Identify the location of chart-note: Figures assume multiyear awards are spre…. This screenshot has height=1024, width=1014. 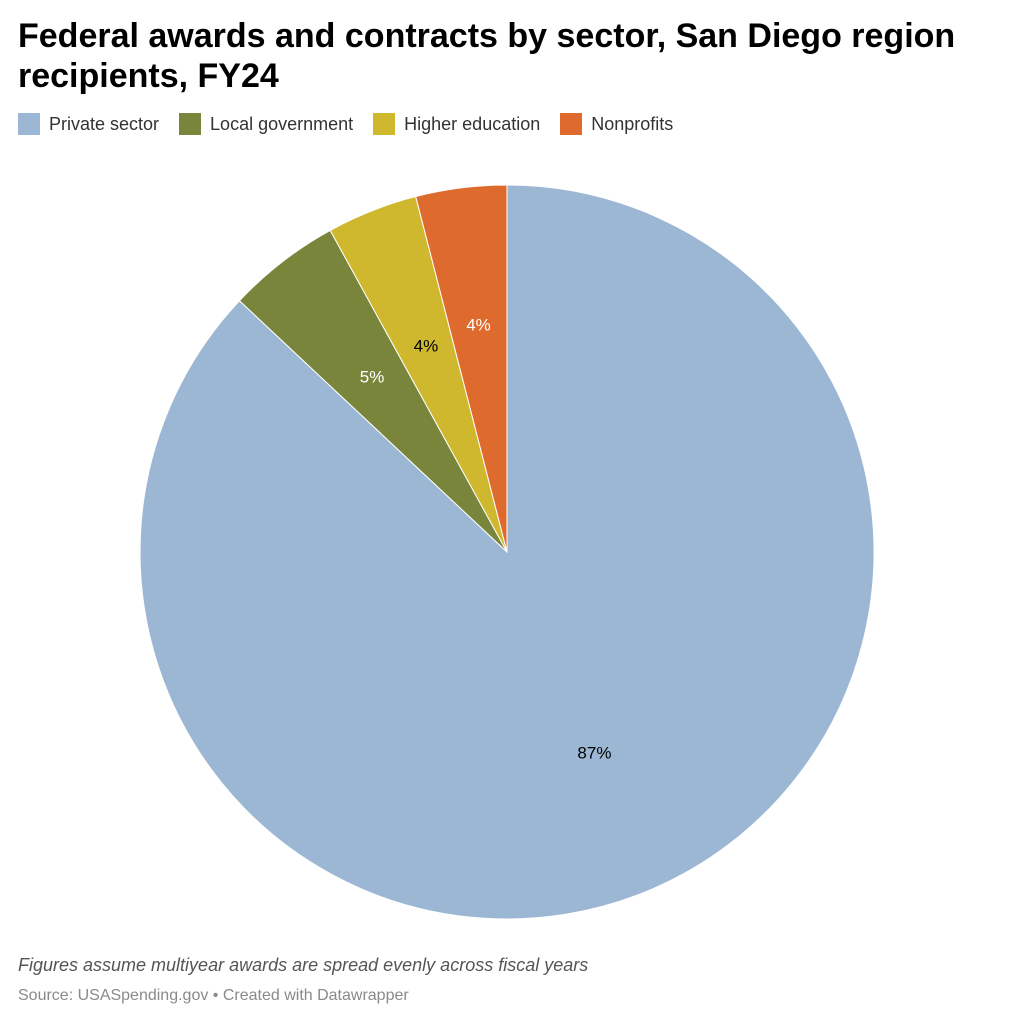
(303, 965).